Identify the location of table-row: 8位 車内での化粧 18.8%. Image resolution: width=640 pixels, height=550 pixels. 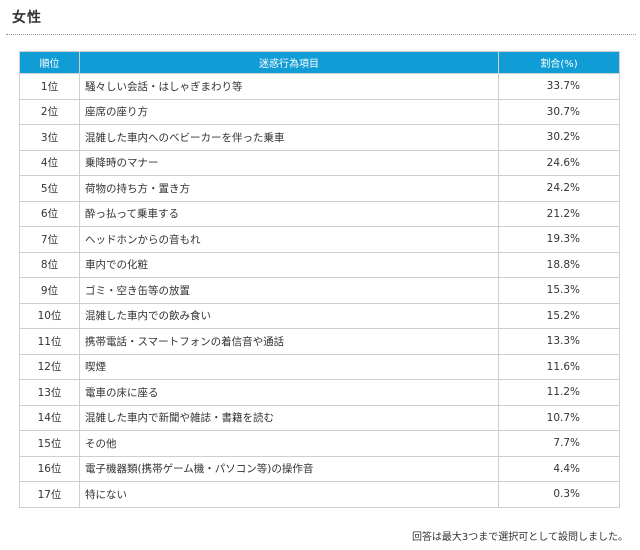
(319, 264).